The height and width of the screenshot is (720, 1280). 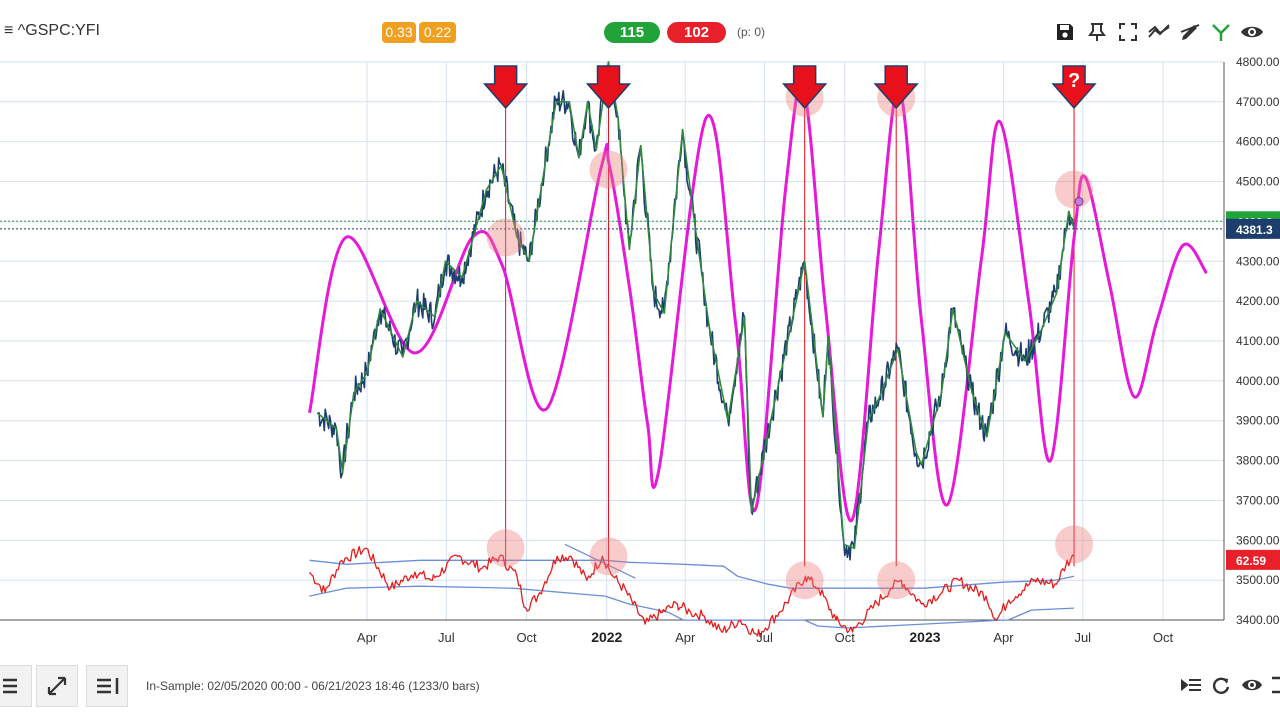 What do you see at coordinates (1258, 62) in the screenshot?
I see `y-tick-label: 4800.00` at bounding box center [1258, 62].